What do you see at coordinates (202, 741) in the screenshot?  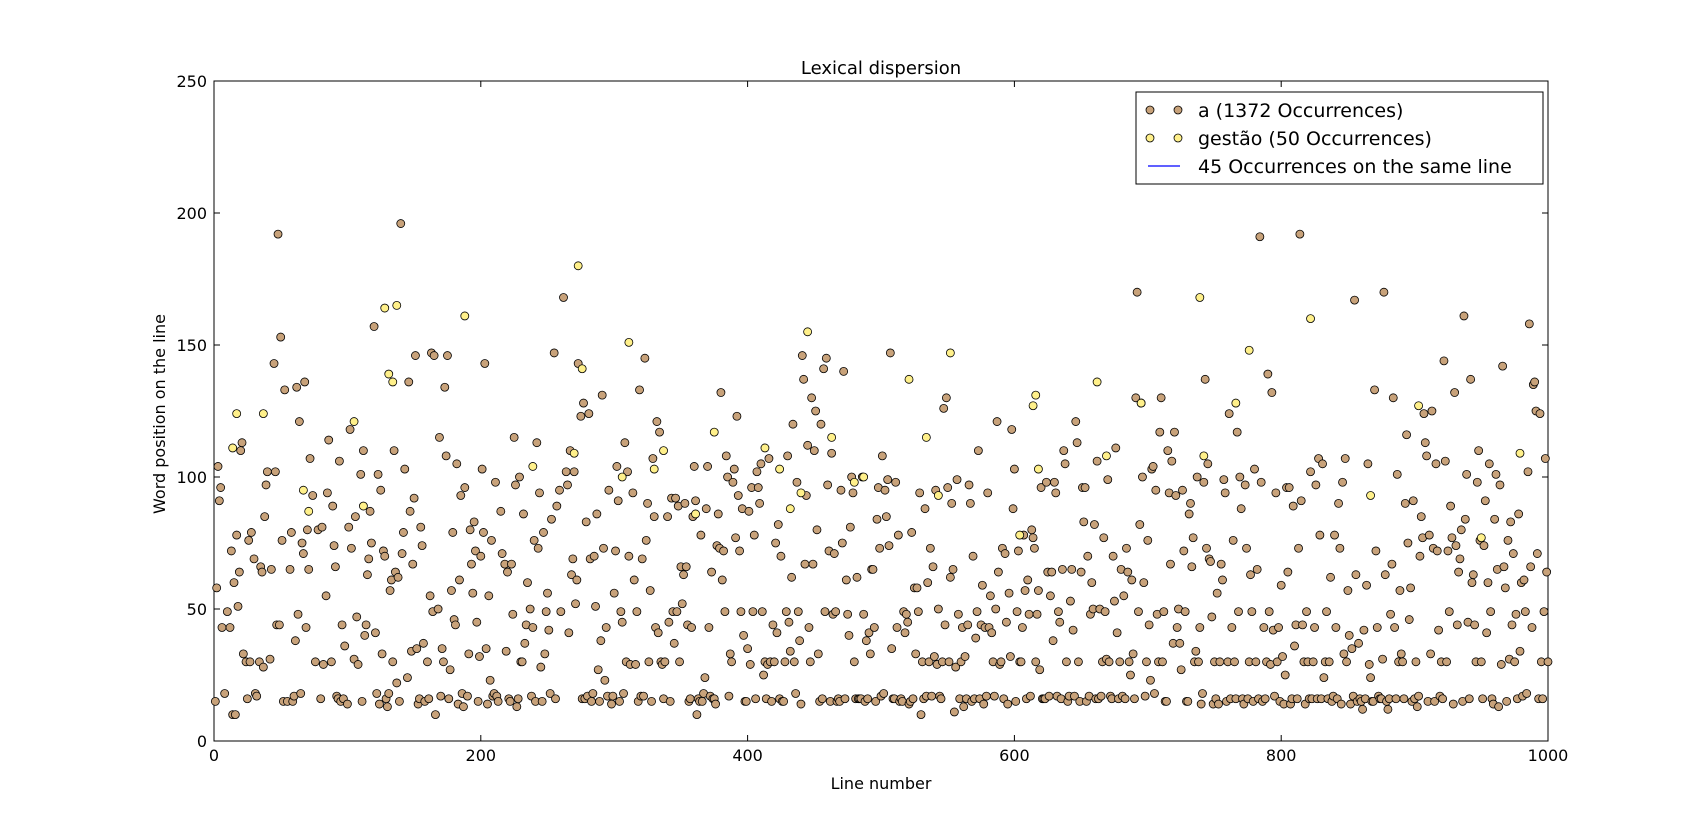 I see `y-tick-label: 0` at bounding box center [202, 741].